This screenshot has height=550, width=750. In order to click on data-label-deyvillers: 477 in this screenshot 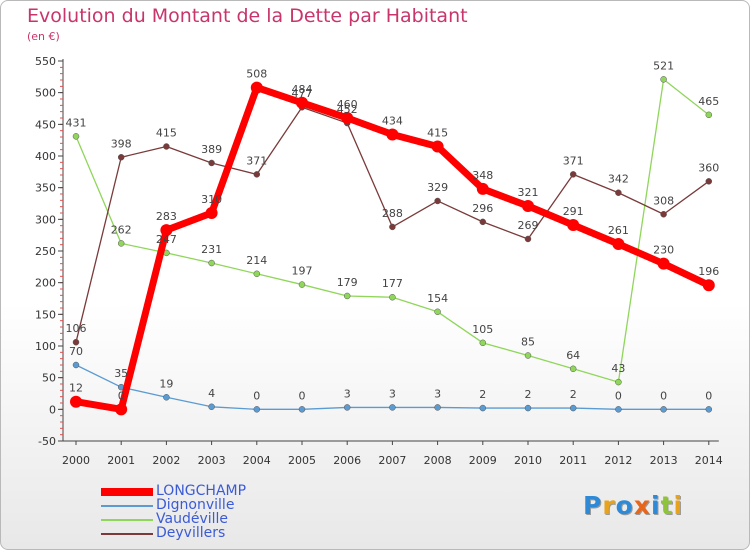, I will do `click(302, 93)`.